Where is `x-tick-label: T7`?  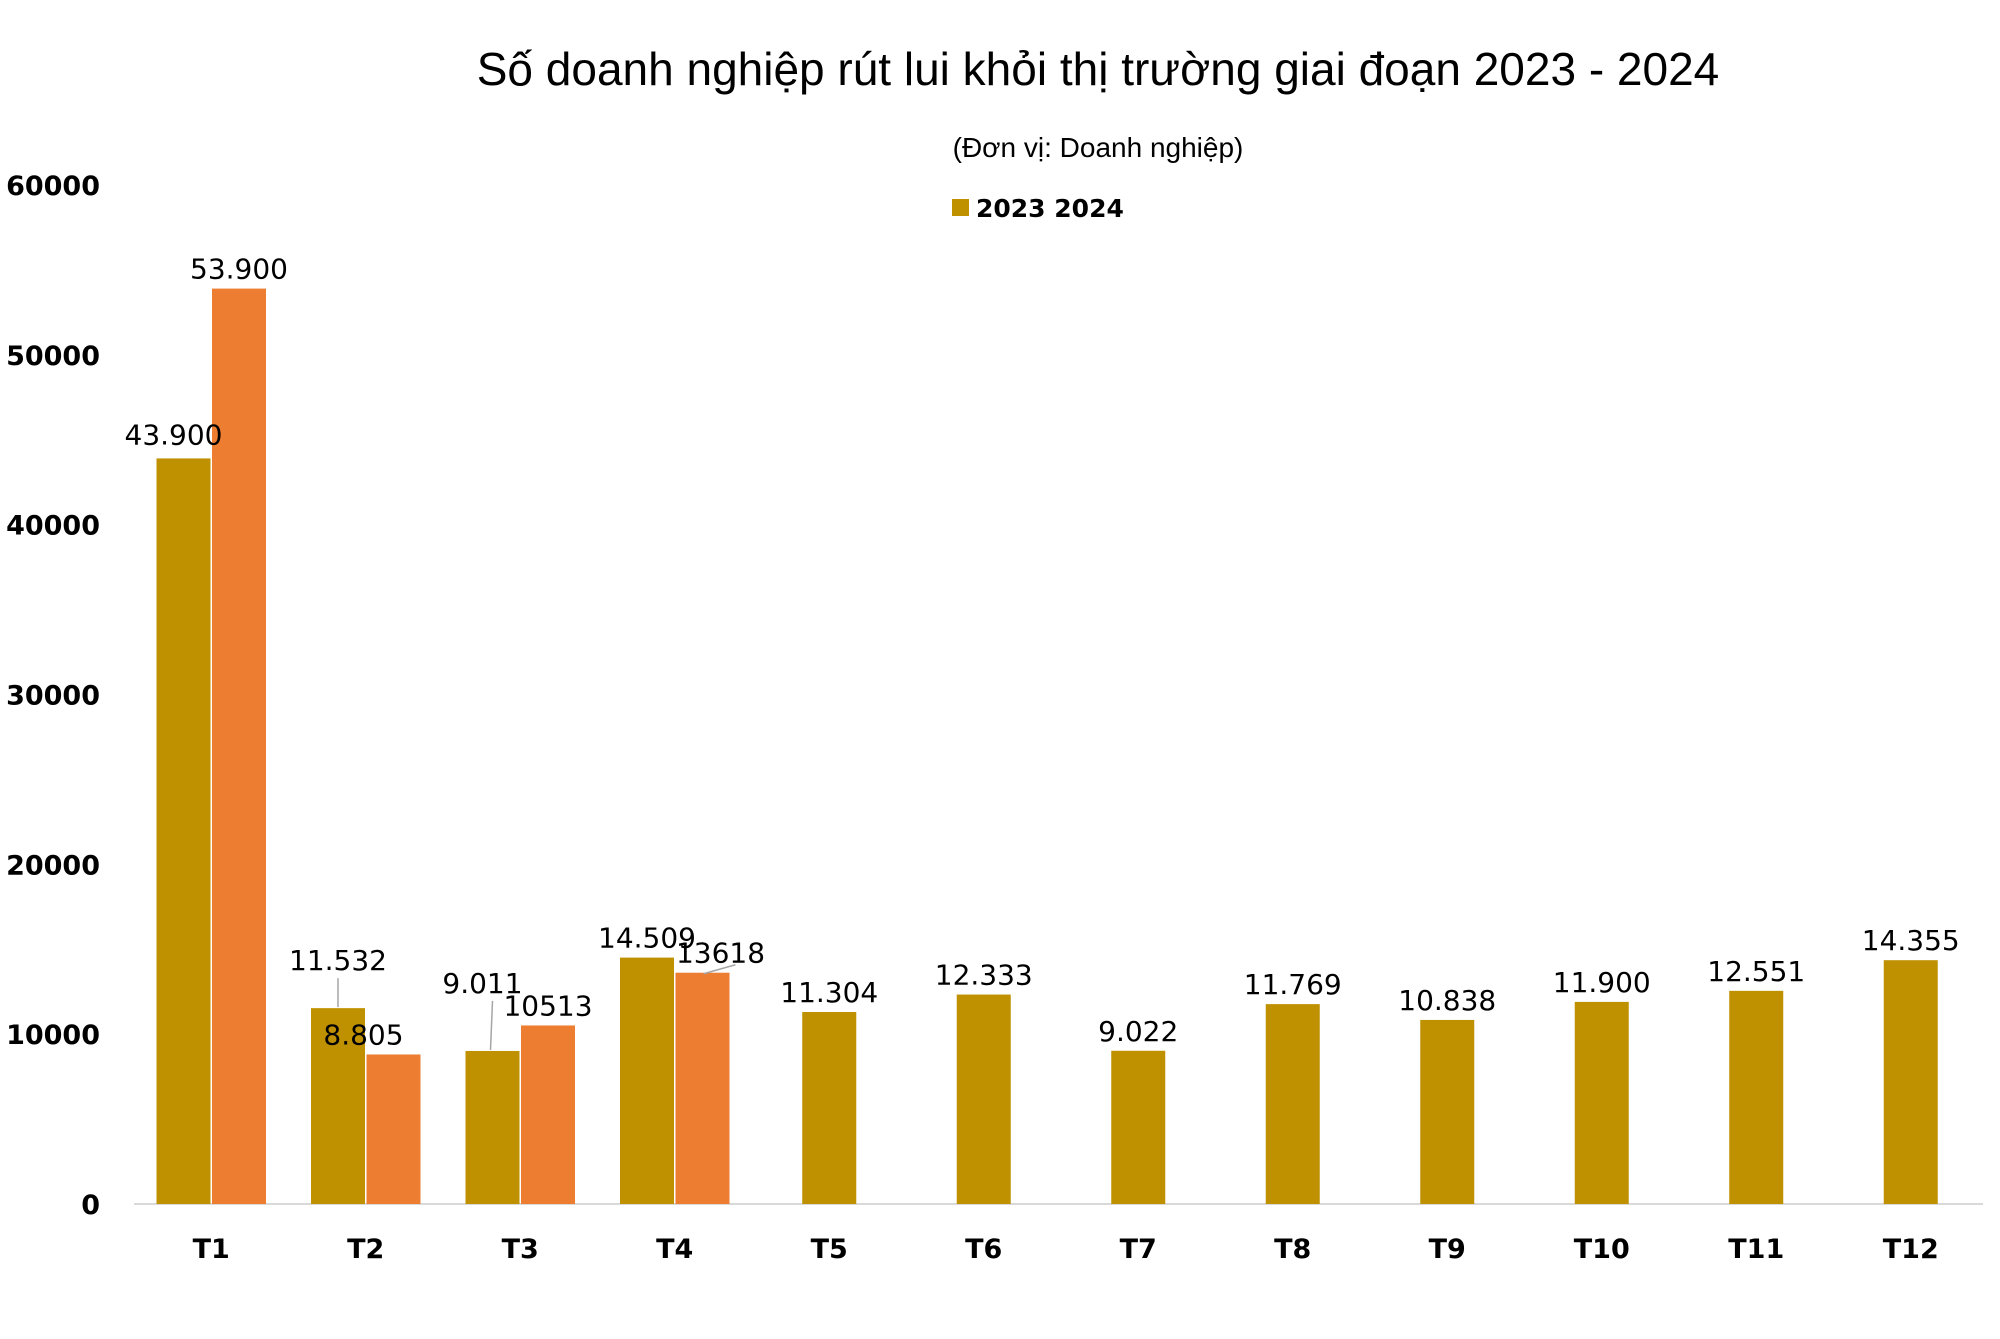
x-tick-label: T7 is located at coordinates (1138, 1249).